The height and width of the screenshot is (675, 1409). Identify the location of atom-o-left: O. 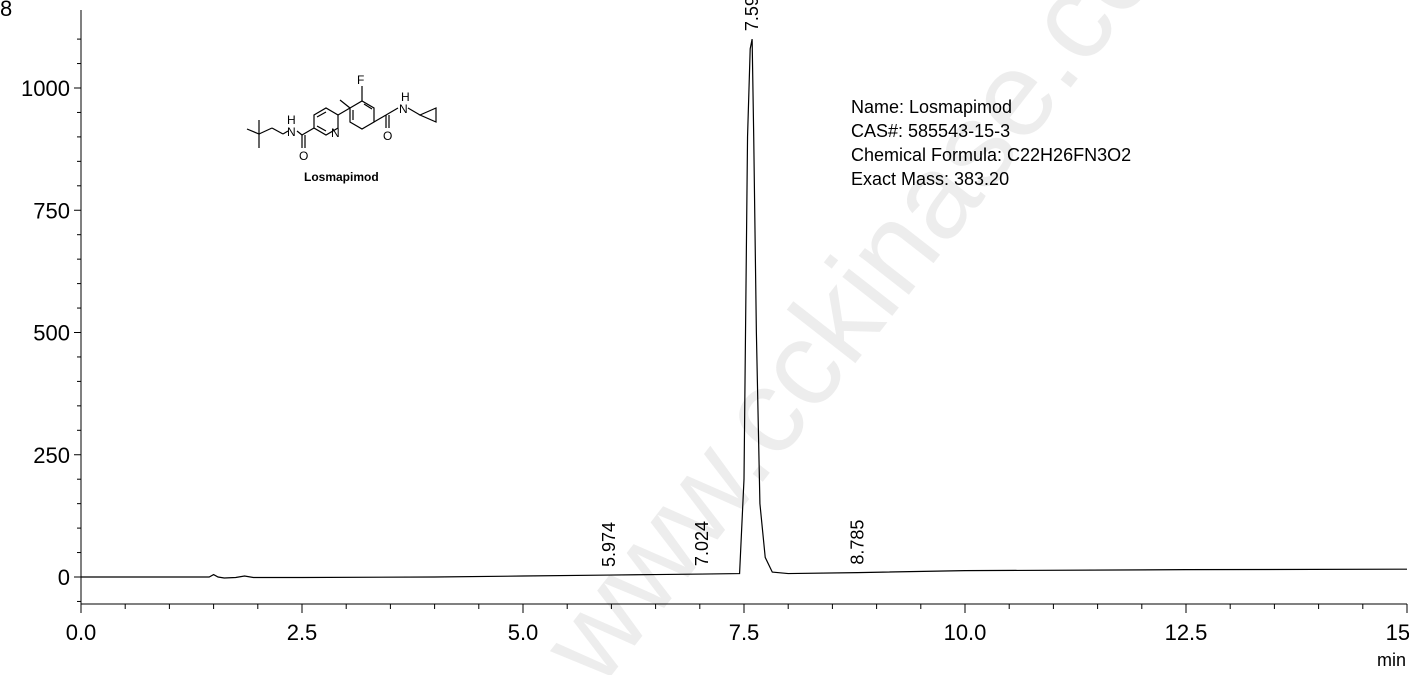
(303, 156).